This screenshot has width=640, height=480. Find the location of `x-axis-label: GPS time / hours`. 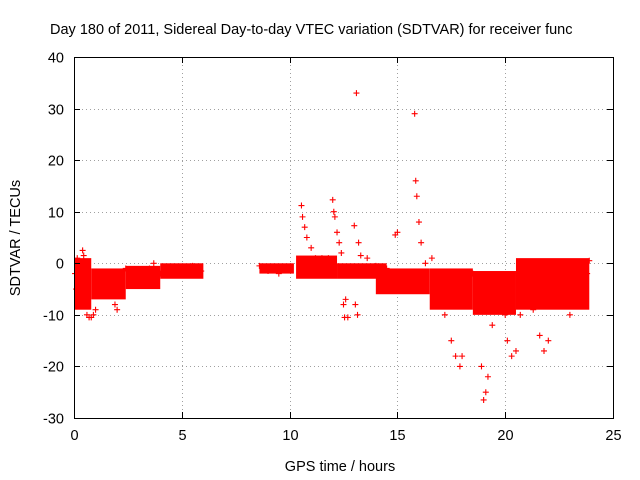

x-axis-label: GPS time / hours is located at coordinates (340, 467).